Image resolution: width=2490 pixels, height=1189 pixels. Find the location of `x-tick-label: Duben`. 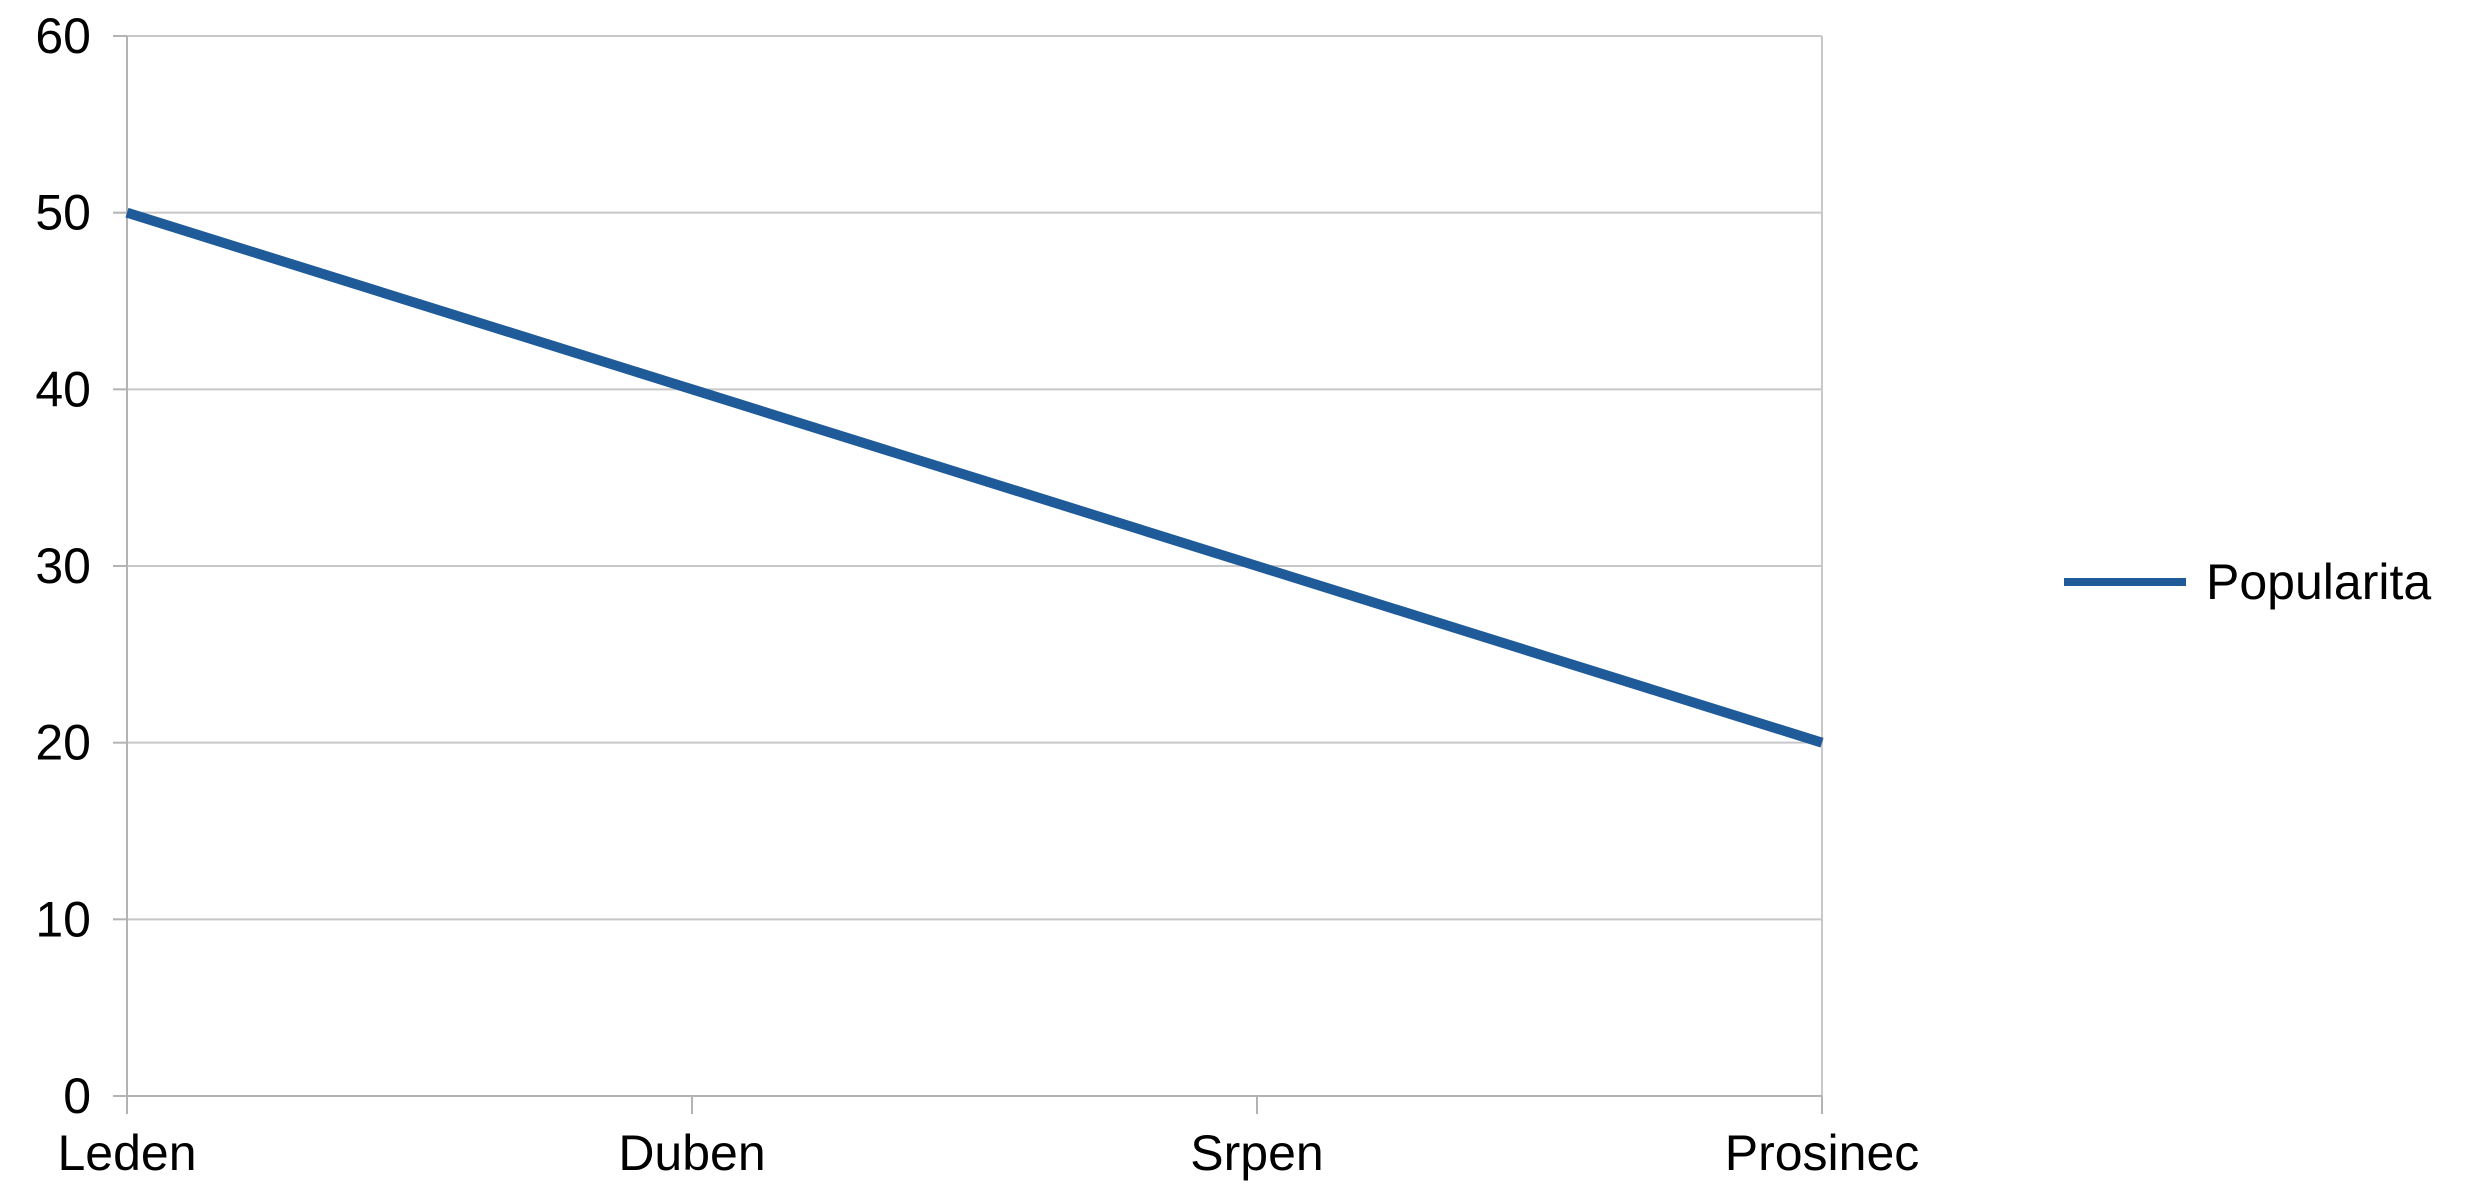

x-tick-label: Duben is located at coordinates (691, 1153).